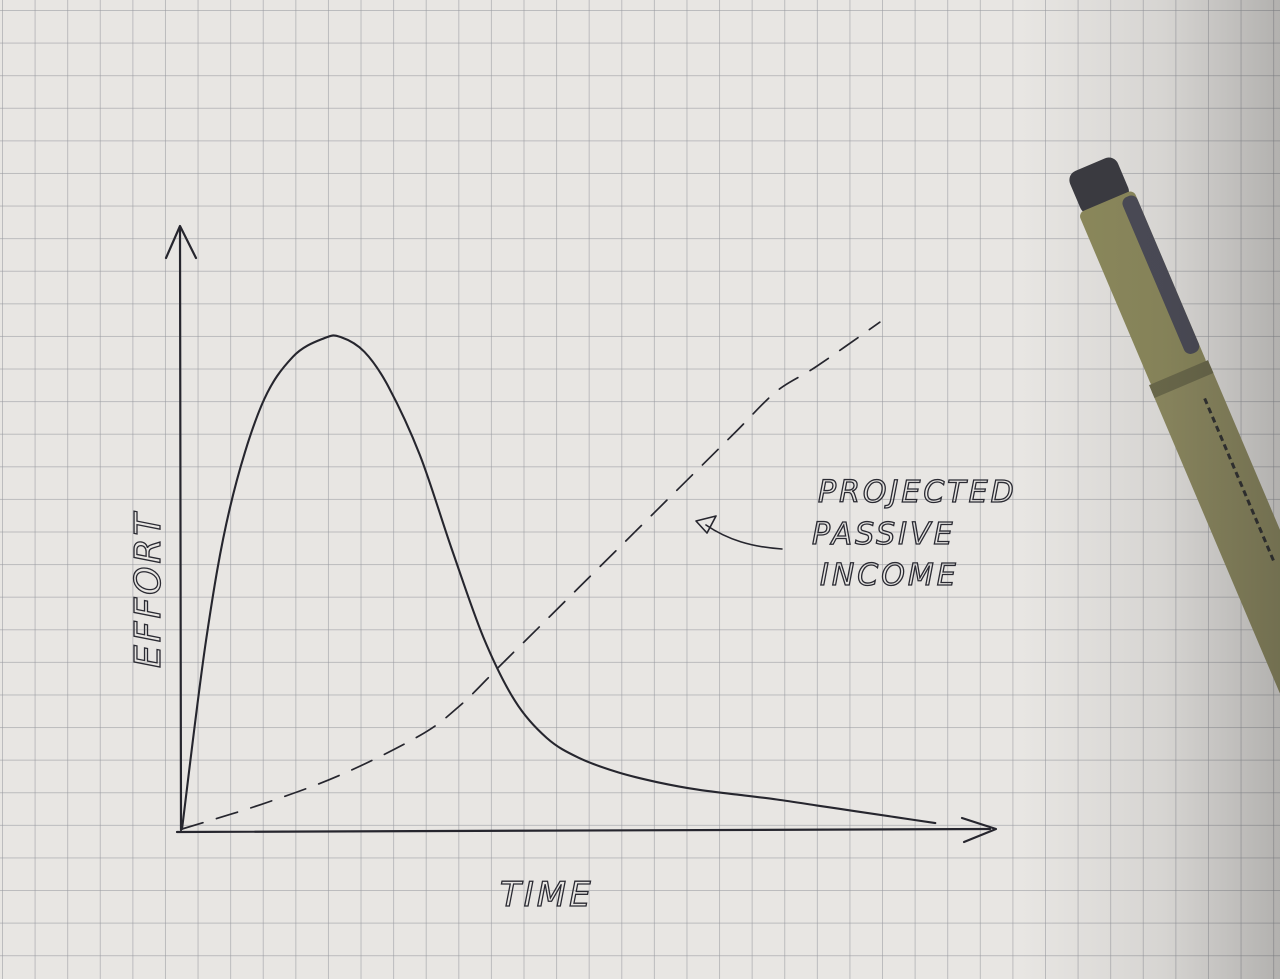  I want to click on pen, so click(1174, 445).